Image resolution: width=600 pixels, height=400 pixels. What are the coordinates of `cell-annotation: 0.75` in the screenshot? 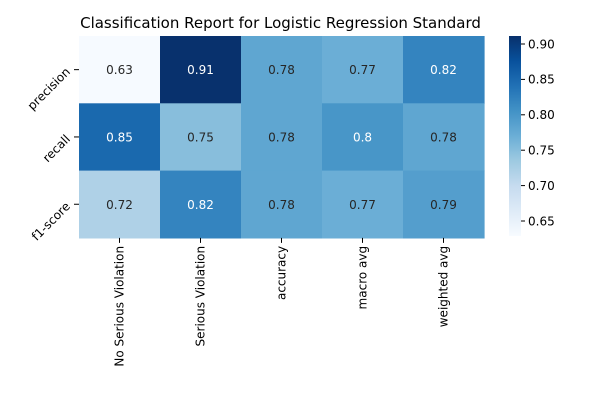 It's located at (200, 137).